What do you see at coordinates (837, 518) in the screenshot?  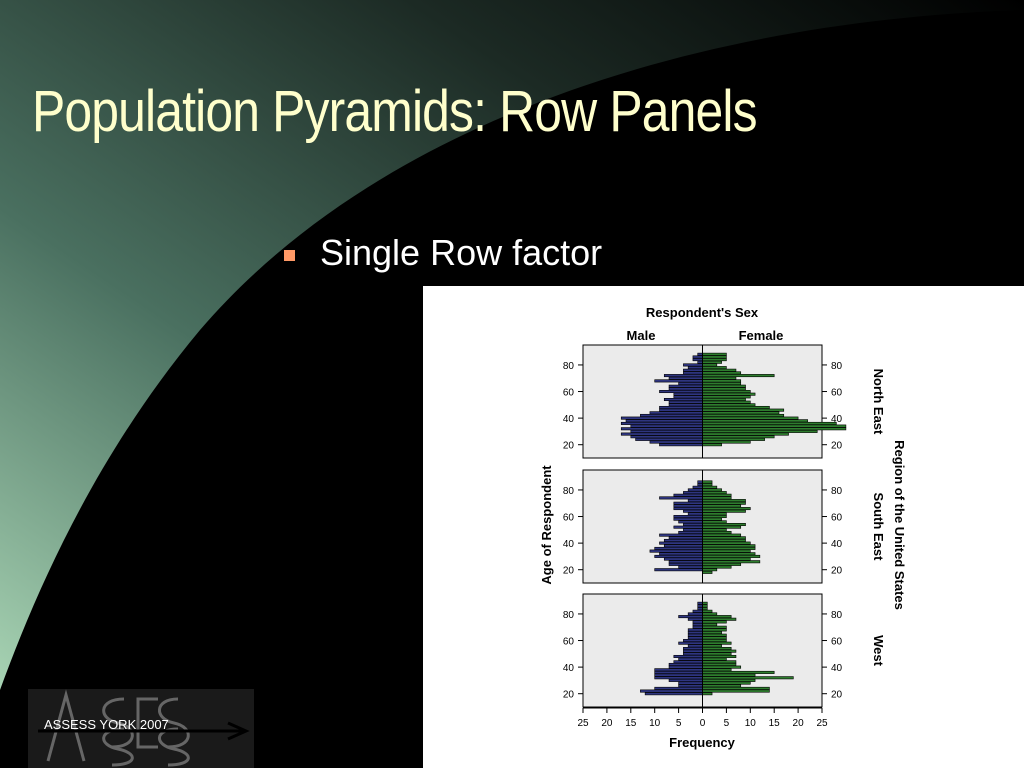 I see `y-tick-label-right: 60` at bounding box center [837, 518].